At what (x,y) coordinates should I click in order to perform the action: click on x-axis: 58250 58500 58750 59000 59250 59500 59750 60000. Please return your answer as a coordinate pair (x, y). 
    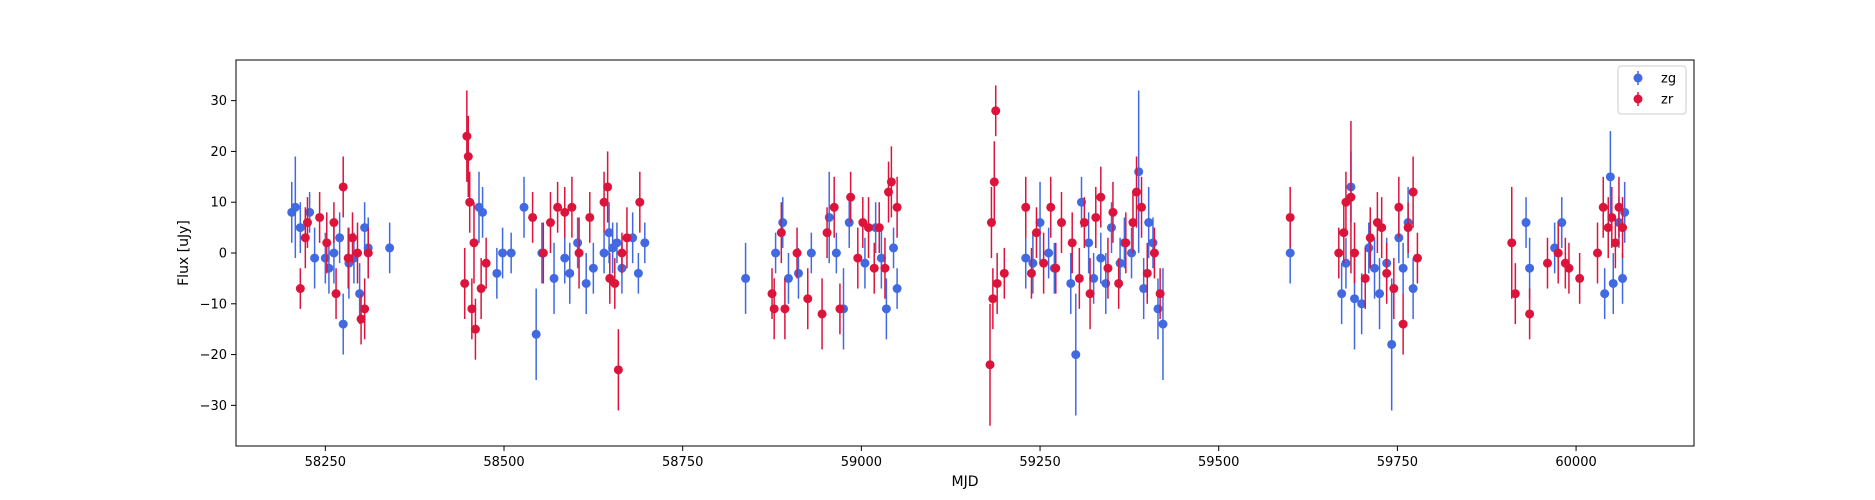
    Looking at the image, I should click on (951, 458).